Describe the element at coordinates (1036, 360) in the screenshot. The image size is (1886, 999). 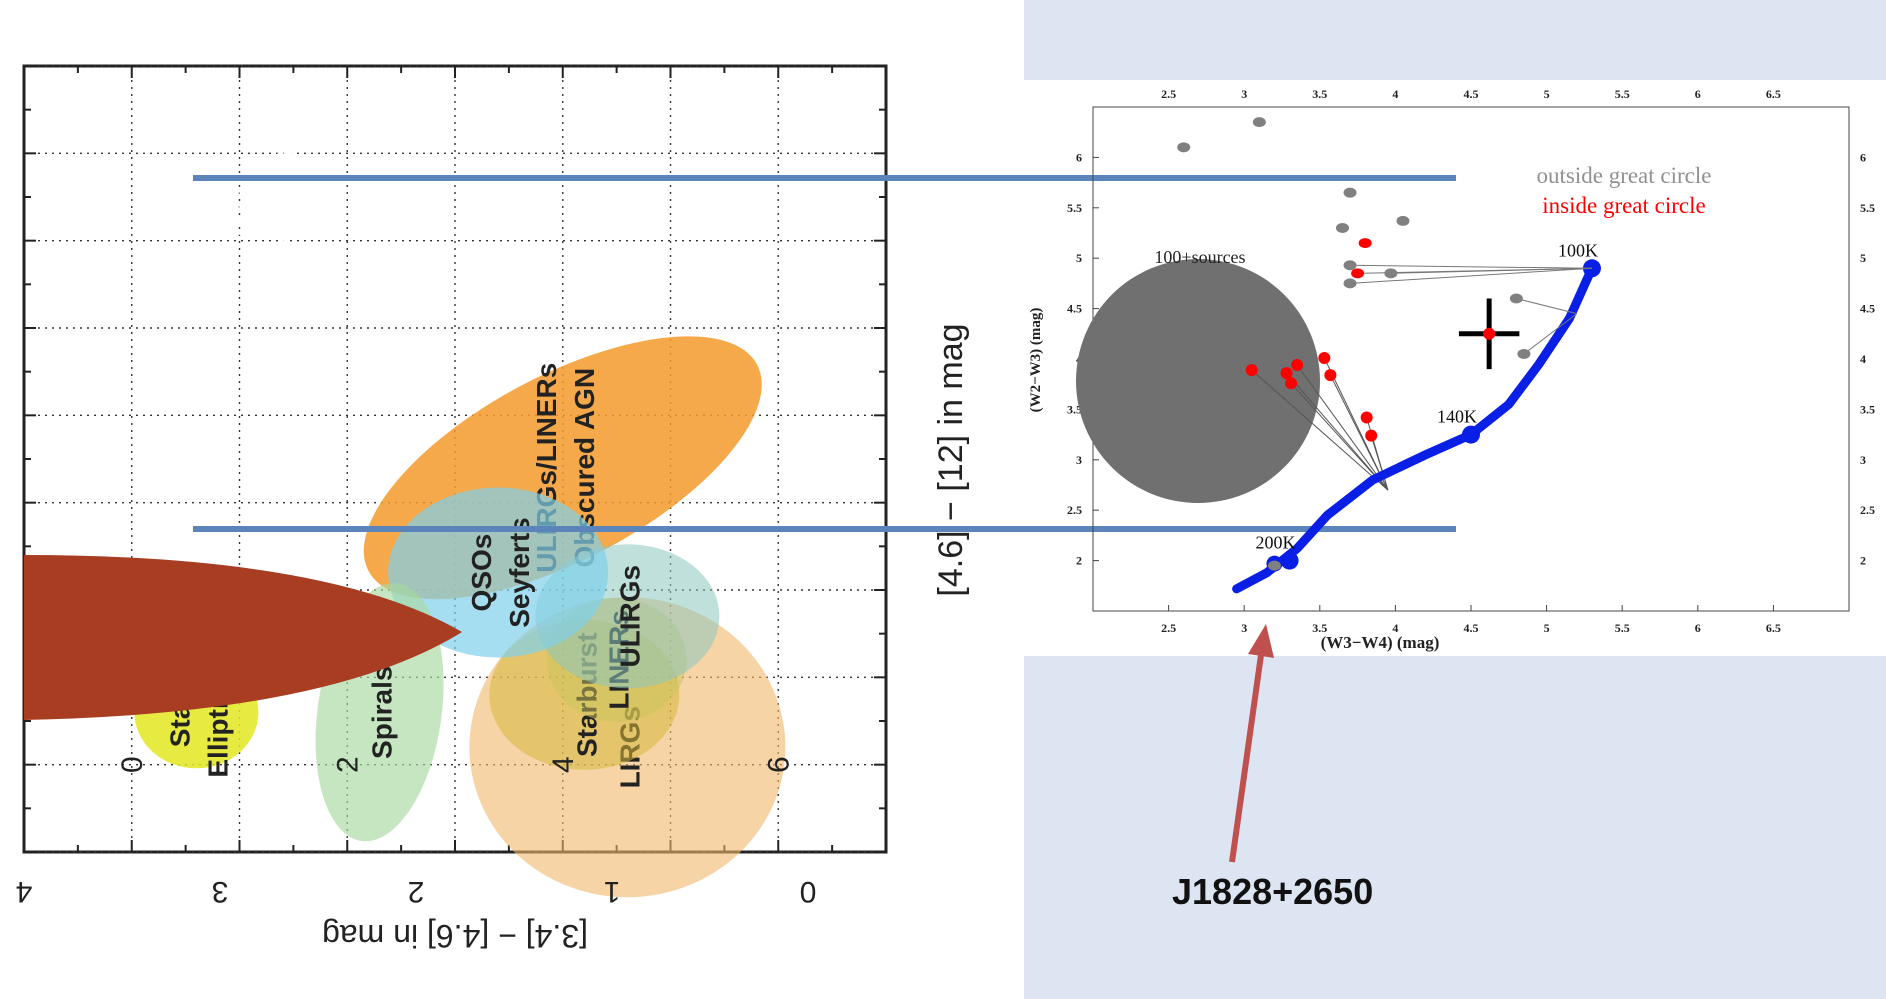
I see `right-y-axis-label: (W2−W3) (mag)` at that location.